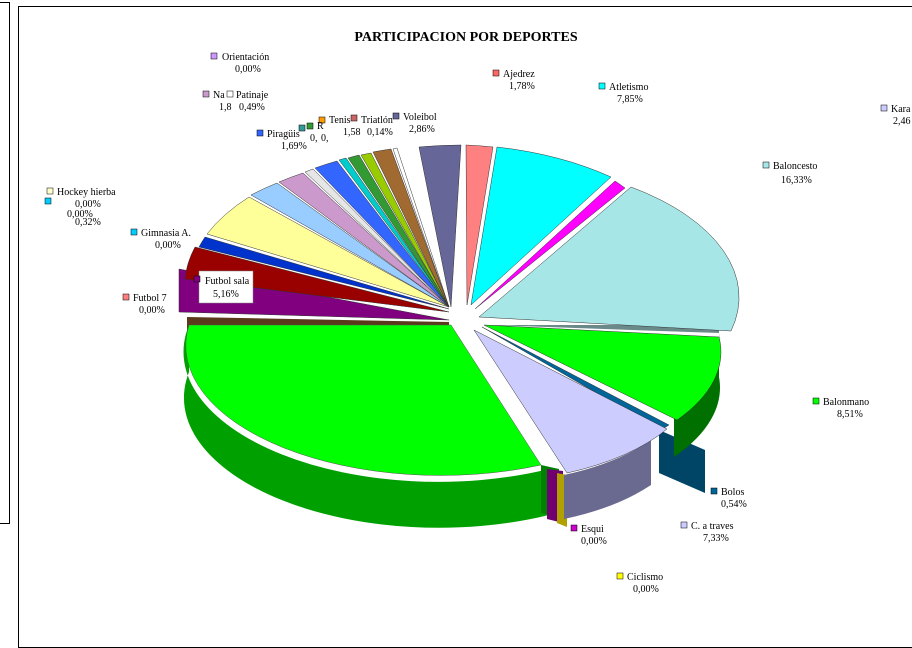 This screenshot has height=648, width=912. I want to click on label-gimnasia: Gimnasia A., so click(166, 233).